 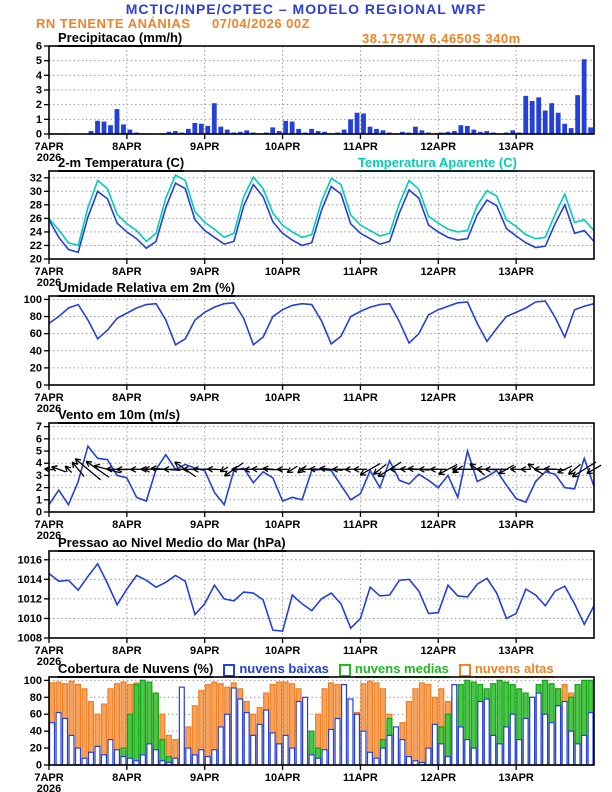 What do you see at coordinates (36, 232) in the screenshot?
I see `svg-text: 24` at bounding box center [36, 232].